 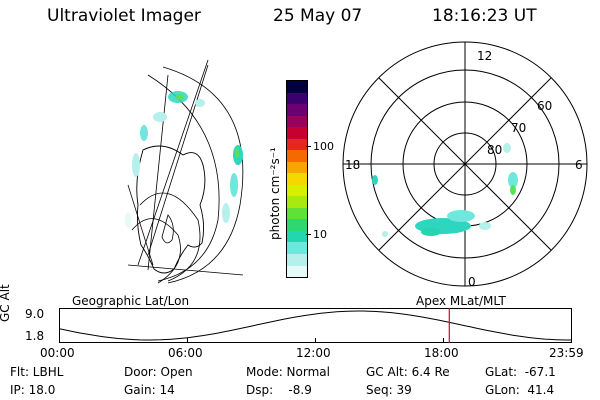 I want to click on altitude-ytick: 1.8, so click(x=35, y=336).